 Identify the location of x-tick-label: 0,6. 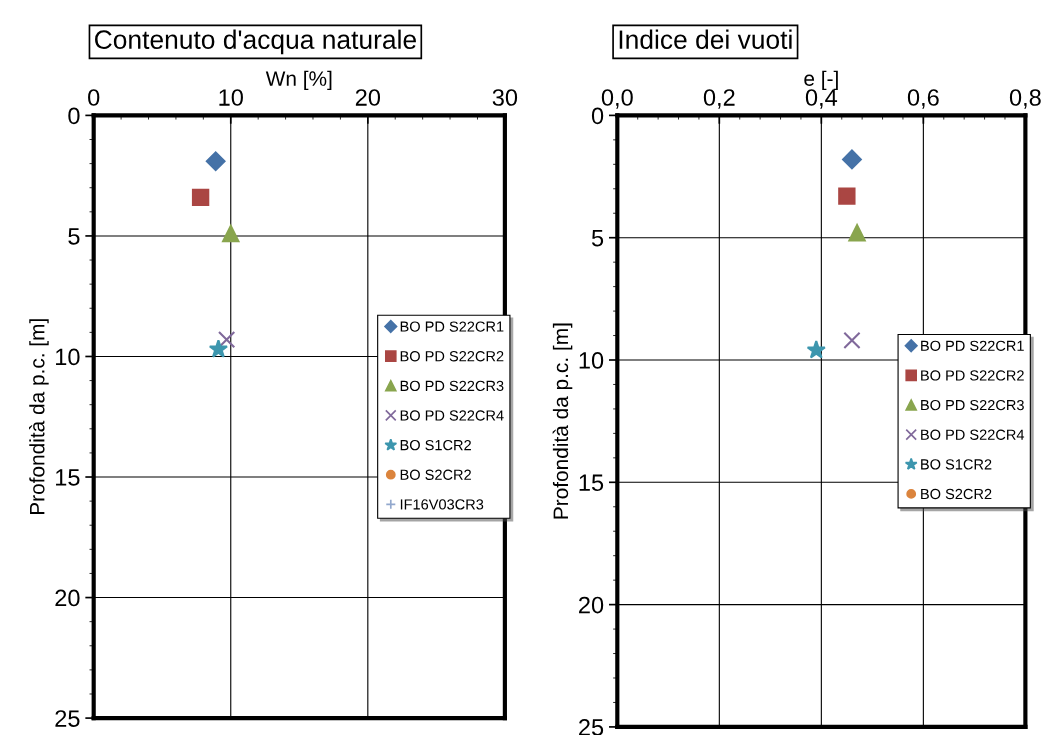
(923, 99).